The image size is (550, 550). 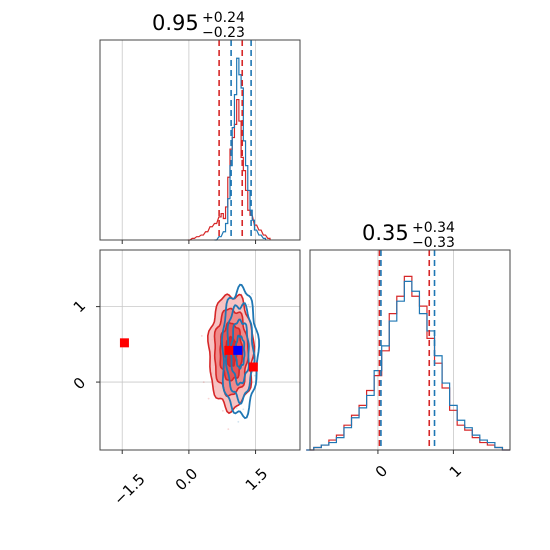 What do you see at coordinates (187, 480) in the screenshot?
I see `contour-xtick-label: 0.0` at bounding box center [187, 480].